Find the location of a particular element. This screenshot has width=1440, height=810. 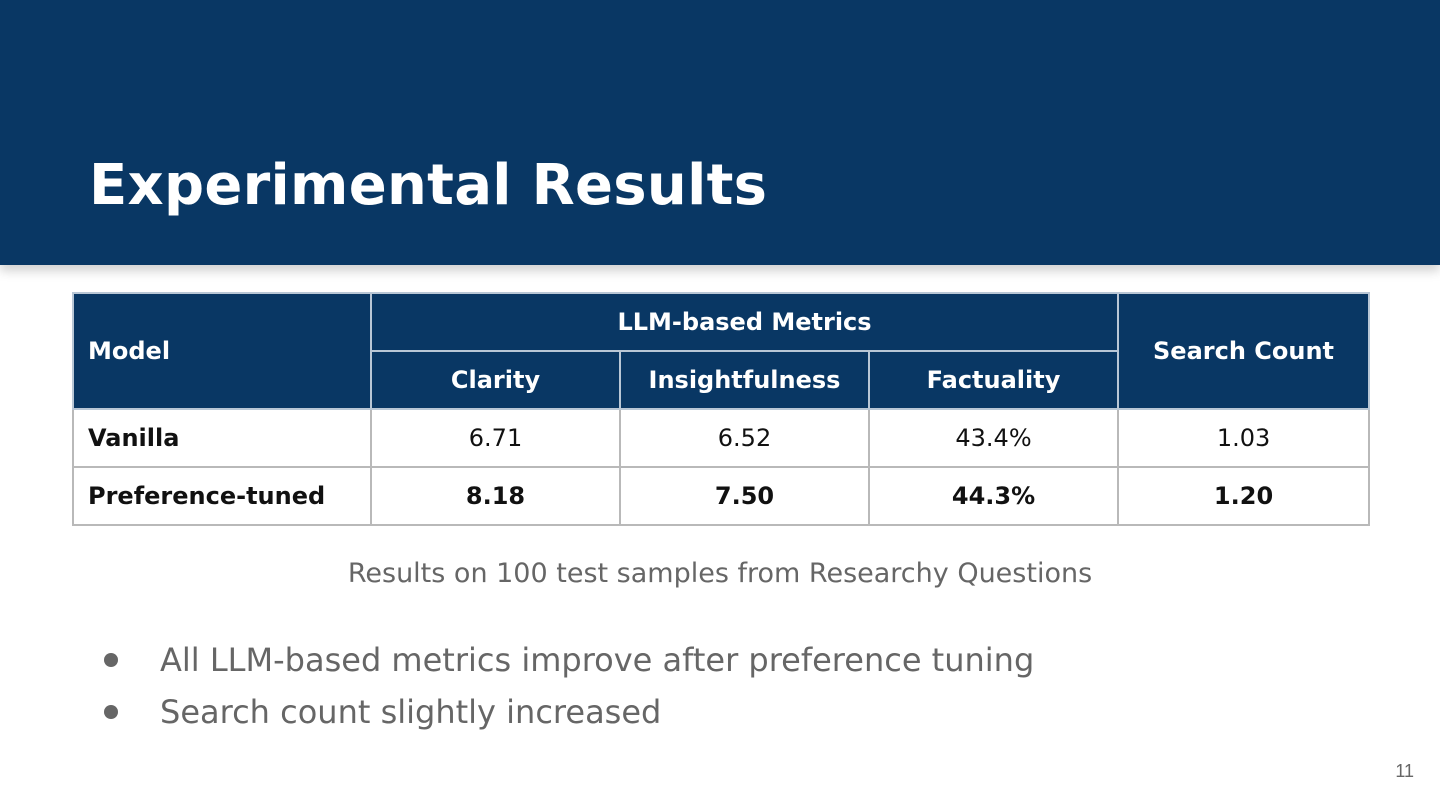

bullet-text: Search count slightly increased is located at coordinates (411, 712).